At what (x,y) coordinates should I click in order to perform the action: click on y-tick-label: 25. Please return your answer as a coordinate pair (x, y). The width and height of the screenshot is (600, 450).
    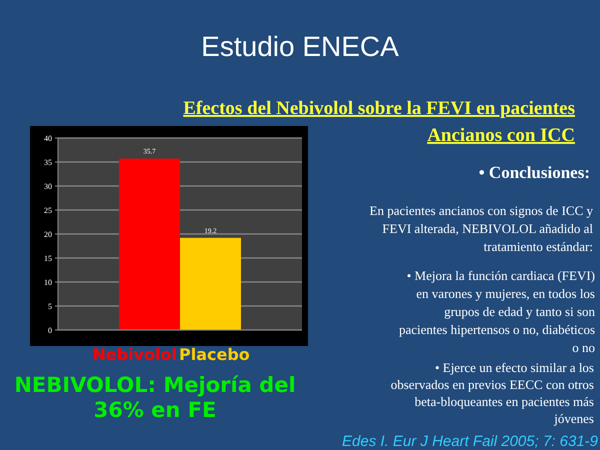
    Looking at the image, I should click on (48, 210).